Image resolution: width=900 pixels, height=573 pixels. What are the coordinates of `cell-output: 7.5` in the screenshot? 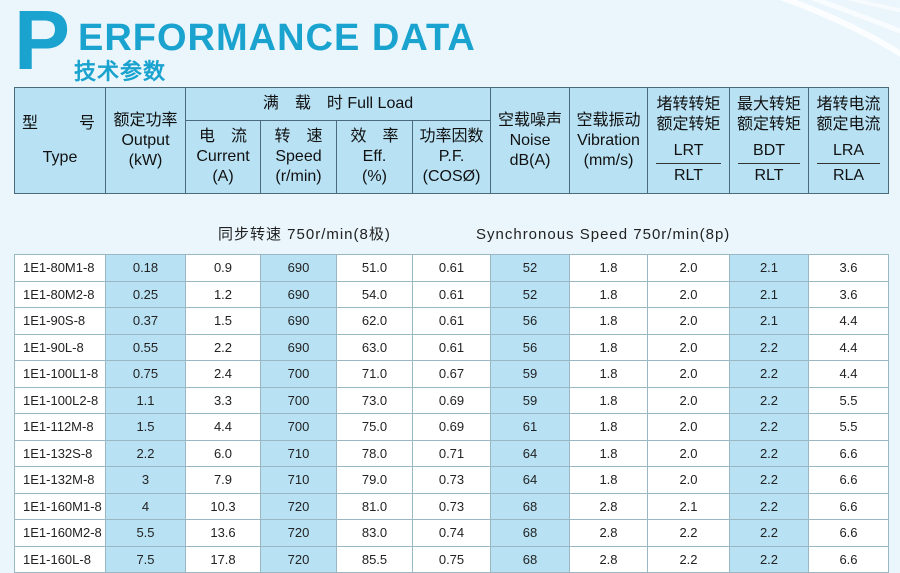 It's located at (145, 559).